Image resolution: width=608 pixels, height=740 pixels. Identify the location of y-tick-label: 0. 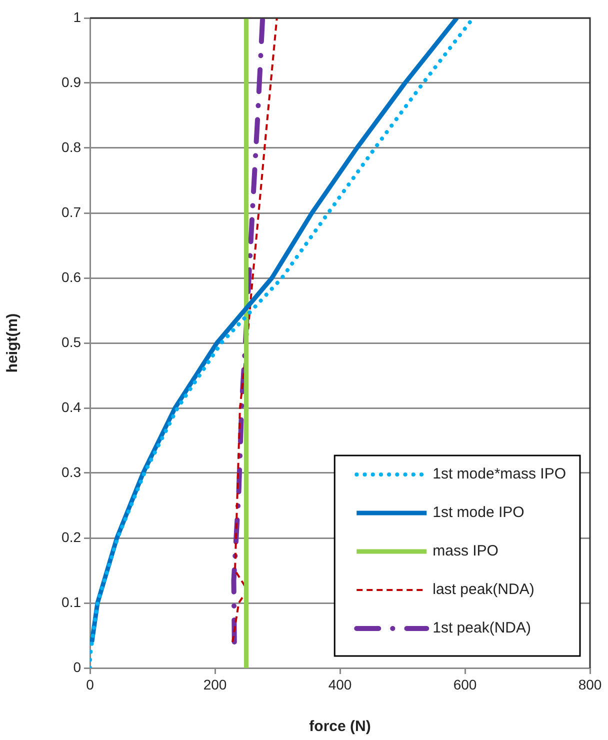
(77, 666).